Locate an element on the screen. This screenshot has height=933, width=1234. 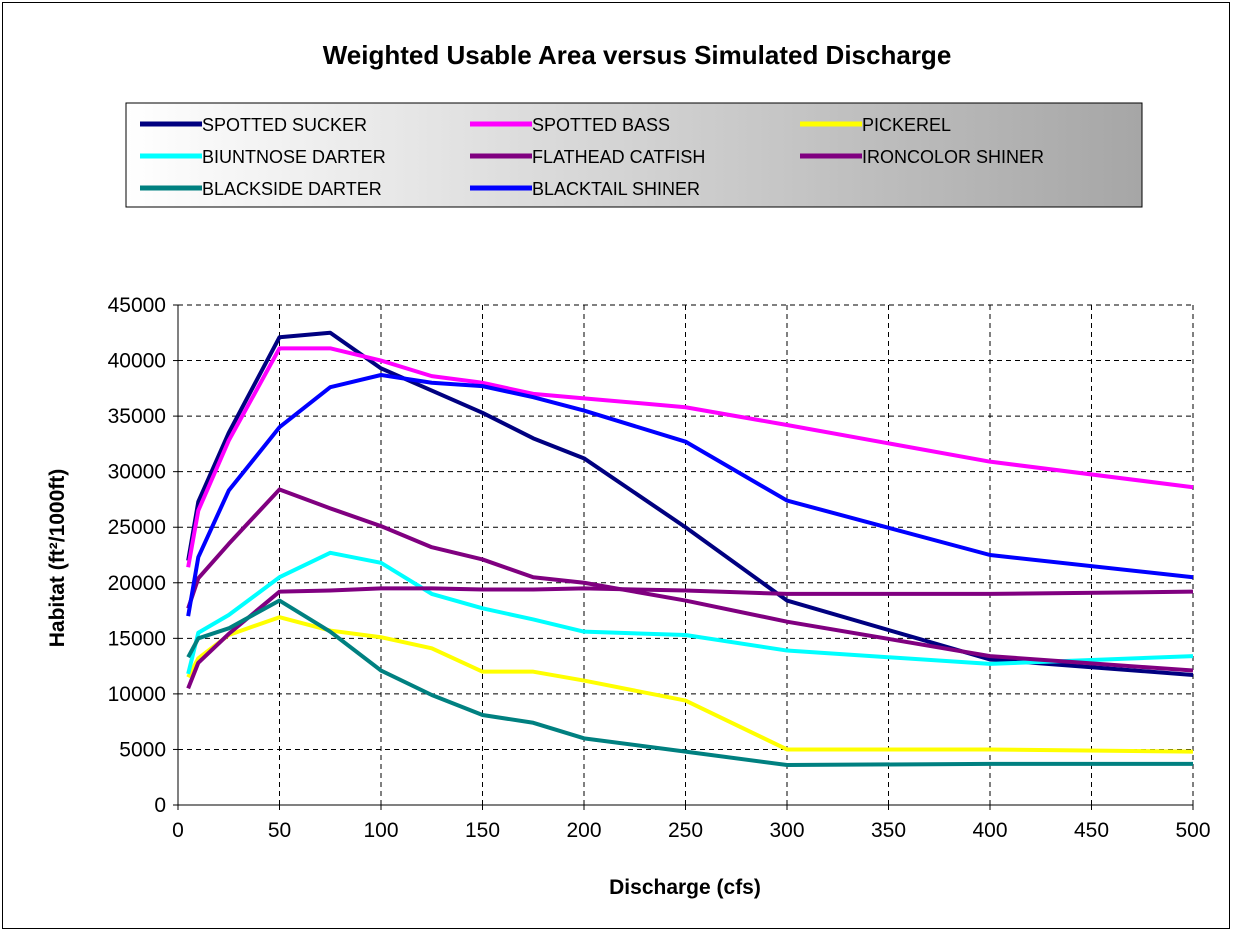
x-tick-label: 250 is located at coordinates (685, 830).